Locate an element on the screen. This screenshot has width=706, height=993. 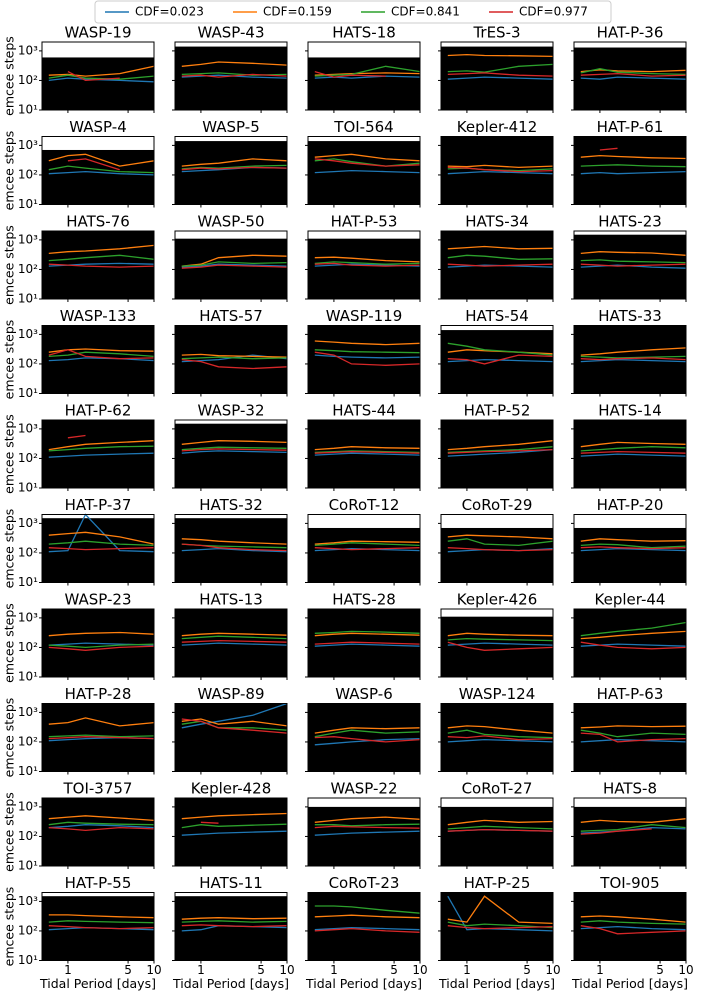
panel: HAT-P-63 is located at coordinates (629, 730).